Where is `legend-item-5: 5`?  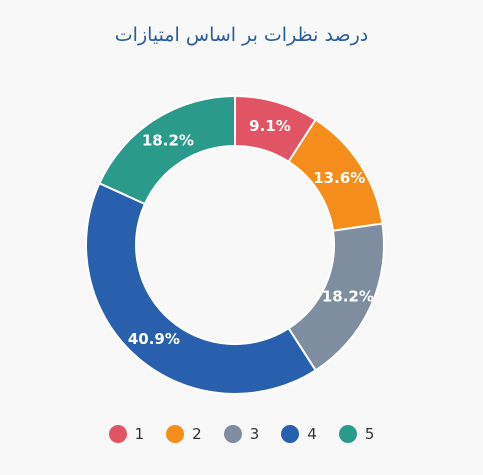 legend-item-5: 5 is located at coordinates (356, 434).